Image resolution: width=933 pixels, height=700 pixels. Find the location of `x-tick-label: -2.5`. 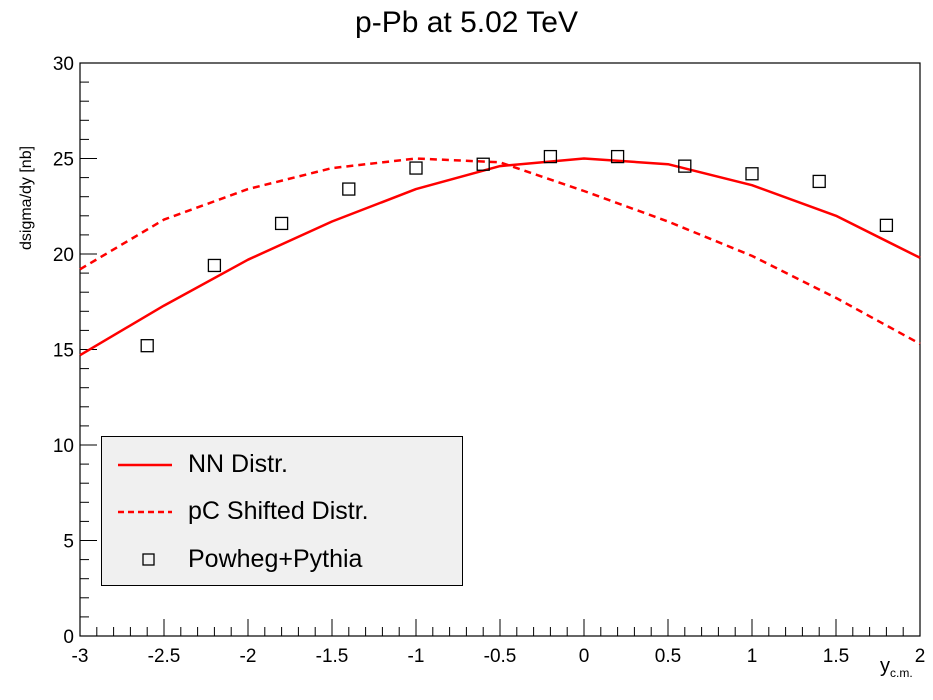

x-tick-label: -2.5 is located at coordinates (164, 656).